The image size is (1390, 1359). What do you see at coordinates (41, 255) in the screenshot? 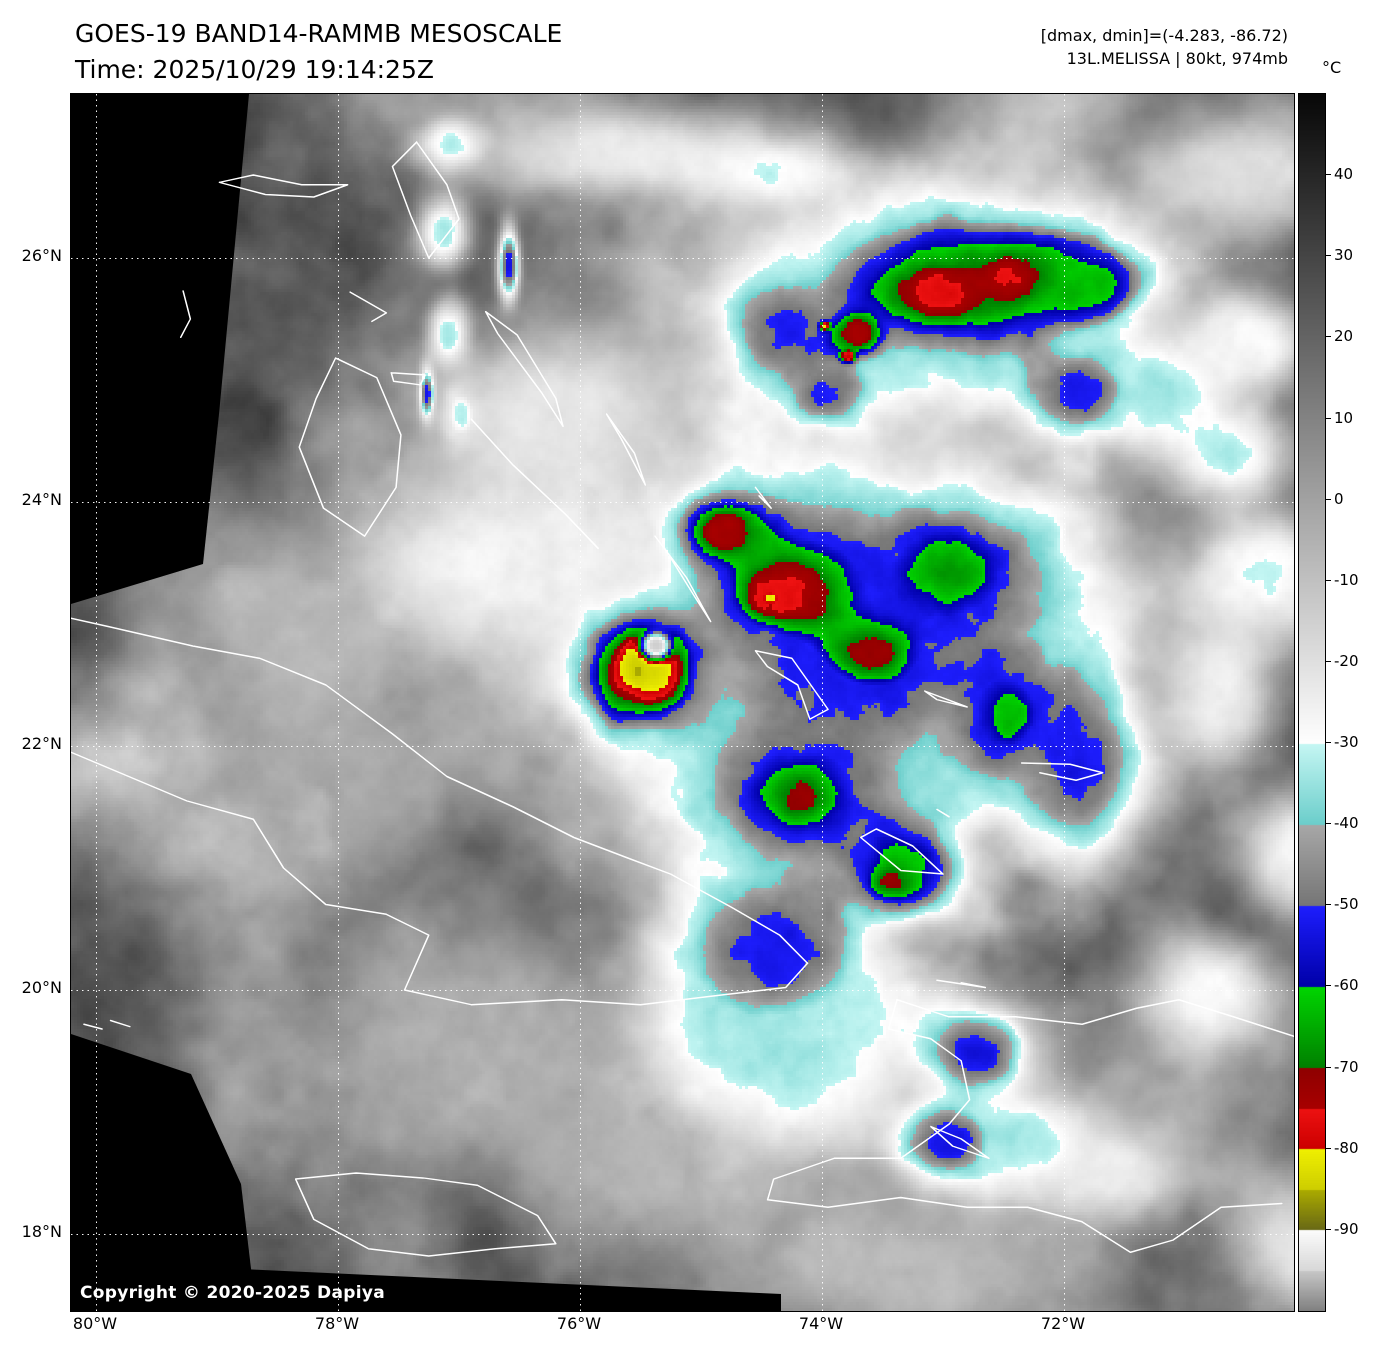
I see `lat-tick-label: 26°N` at bounding box center [41, 255].